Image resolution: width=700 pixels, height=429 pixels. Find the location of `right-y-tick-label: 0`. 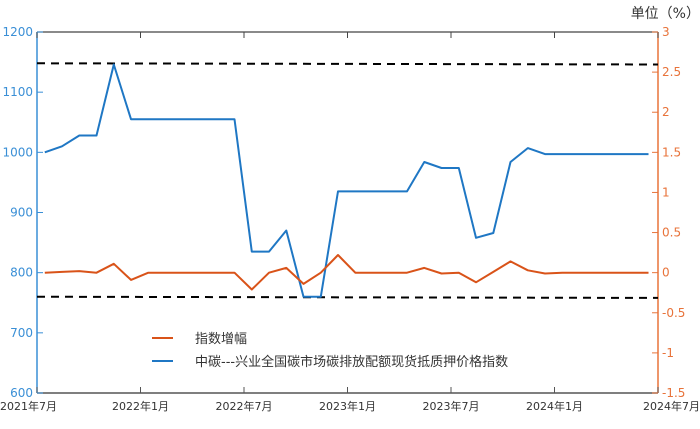

right-y-tick-label: 0 is located at coordinates (666, 273).